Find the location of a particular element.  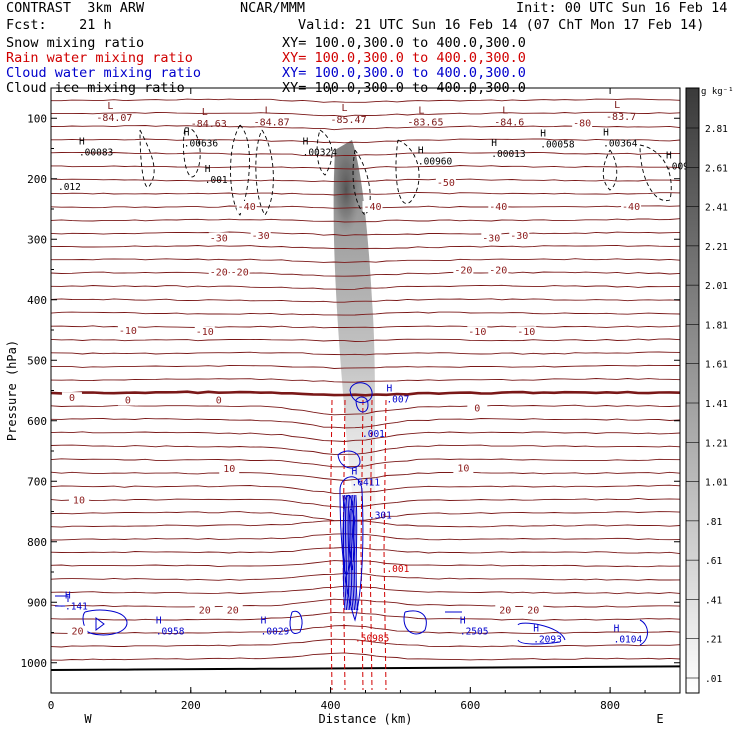

isotherm-label: 10 is located at coordinates (463, 468).